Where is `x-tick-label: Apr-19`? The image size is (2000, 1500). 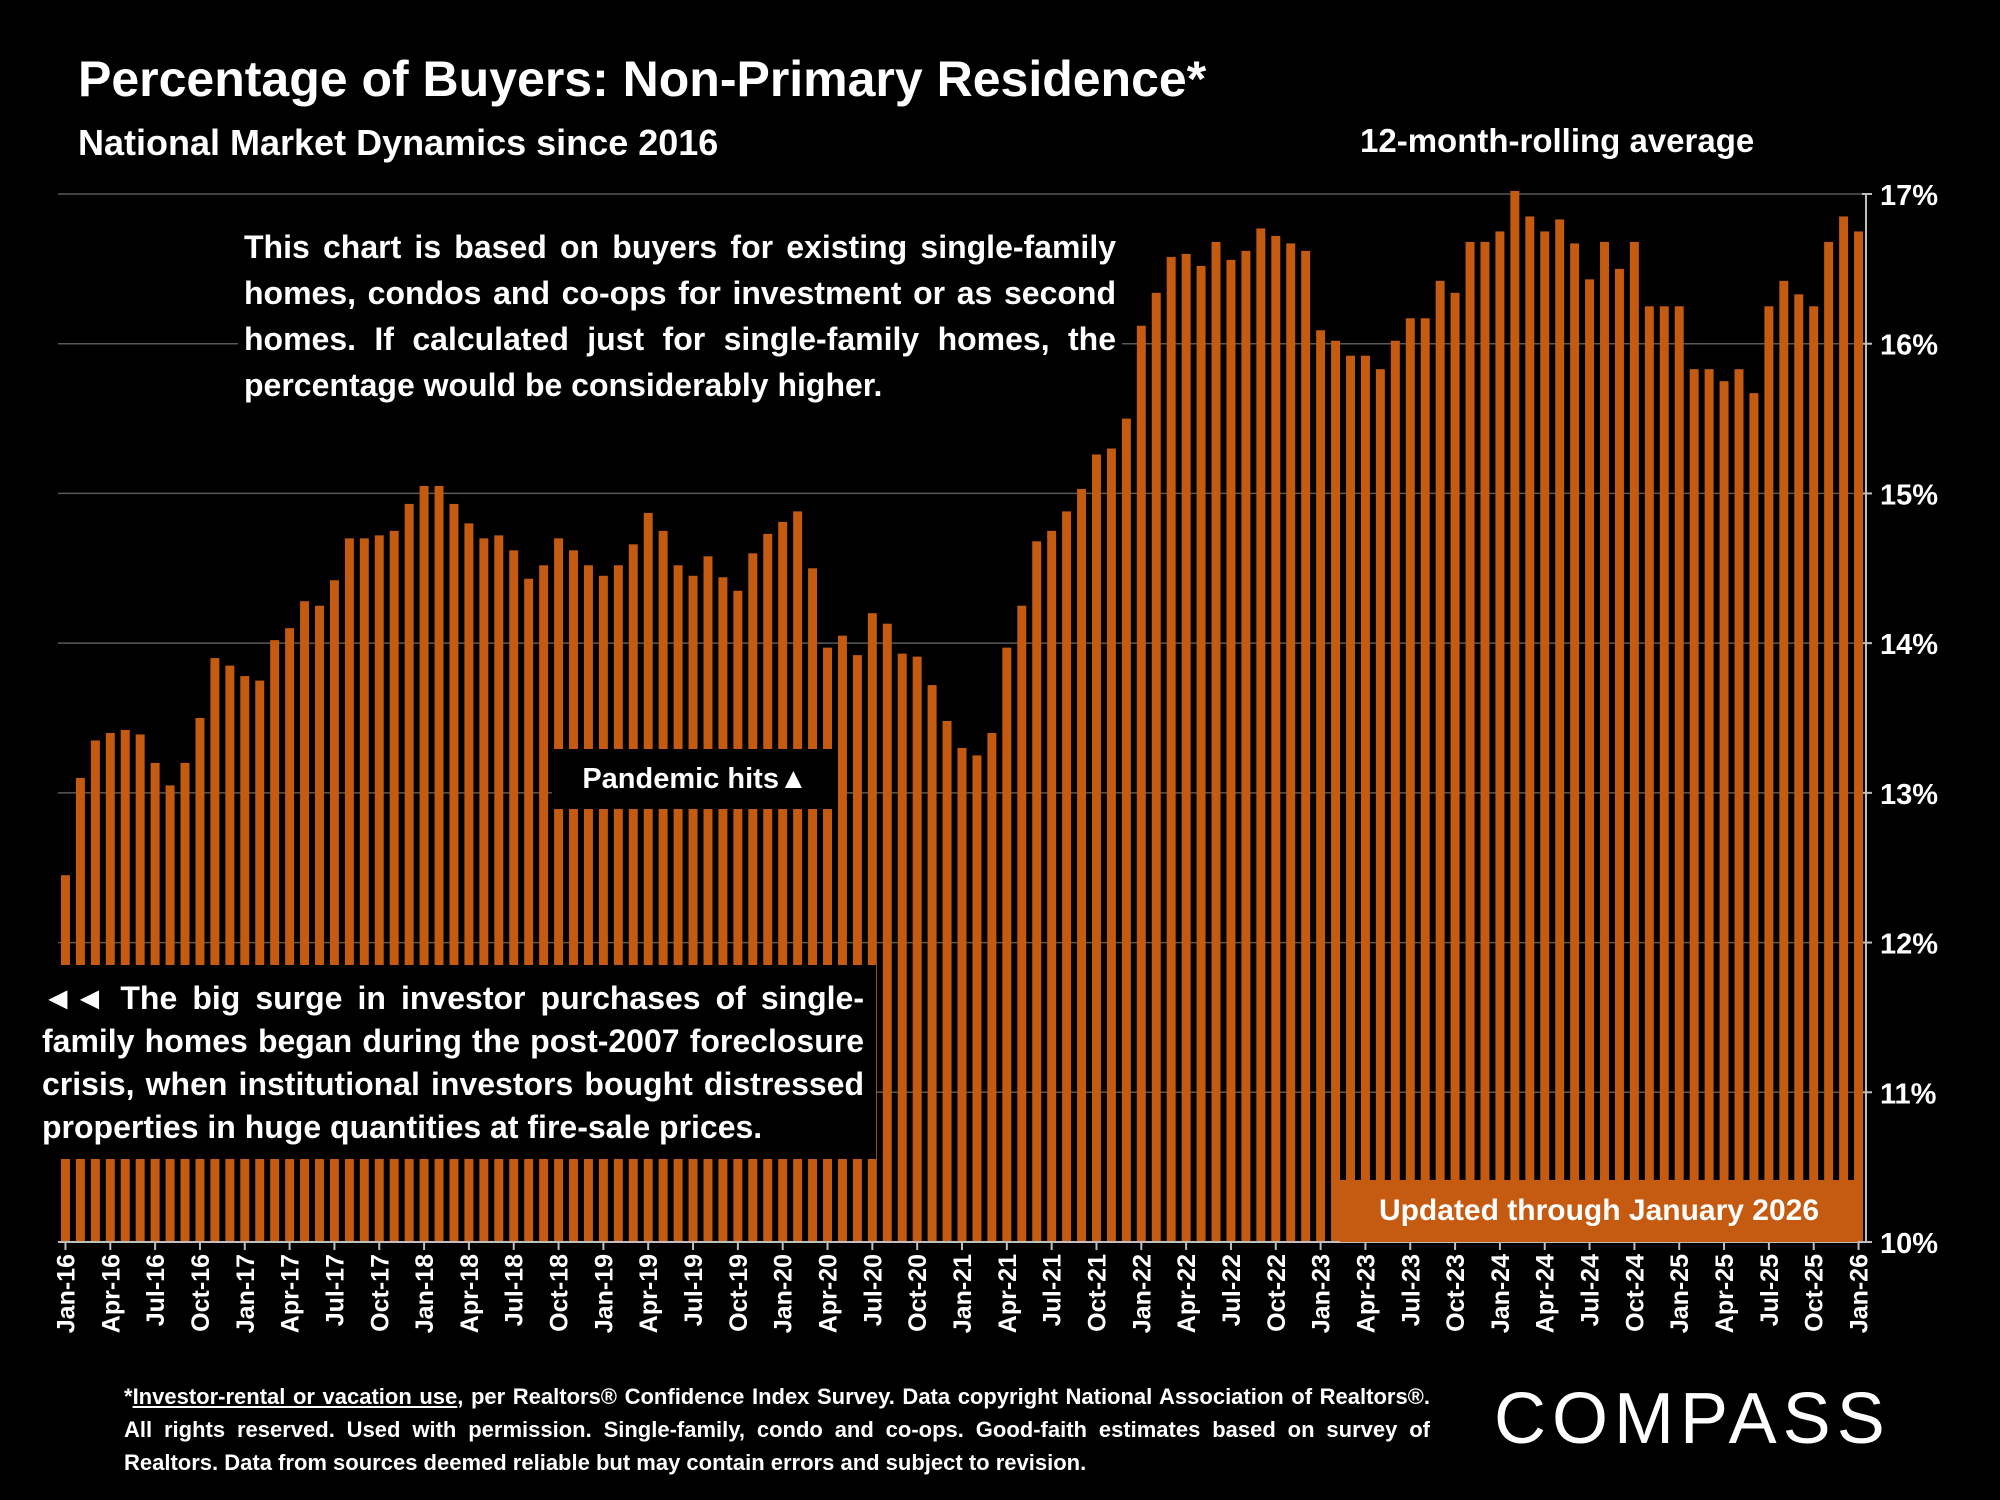 x-tick-label: Apr-19 is located at coordinates (649, 1293).